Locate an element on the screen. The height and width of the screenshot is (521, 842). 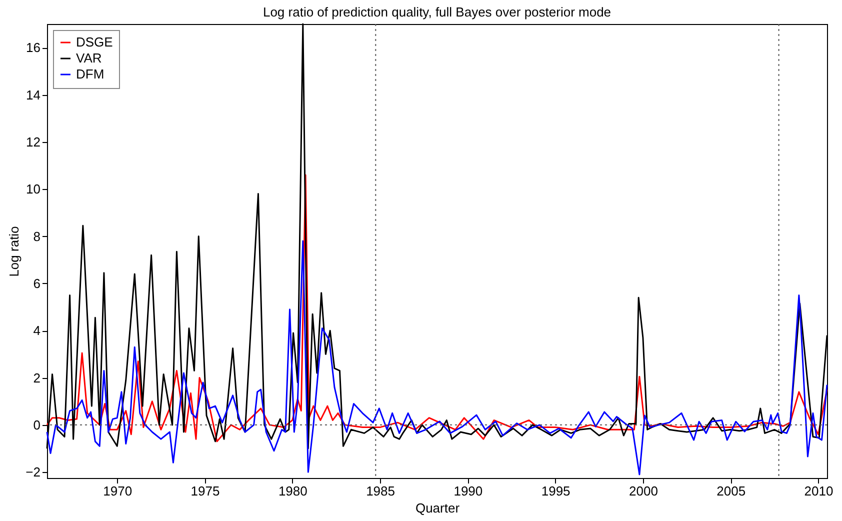
x-tick-label: 2010 is located at coordinates (819, 491).